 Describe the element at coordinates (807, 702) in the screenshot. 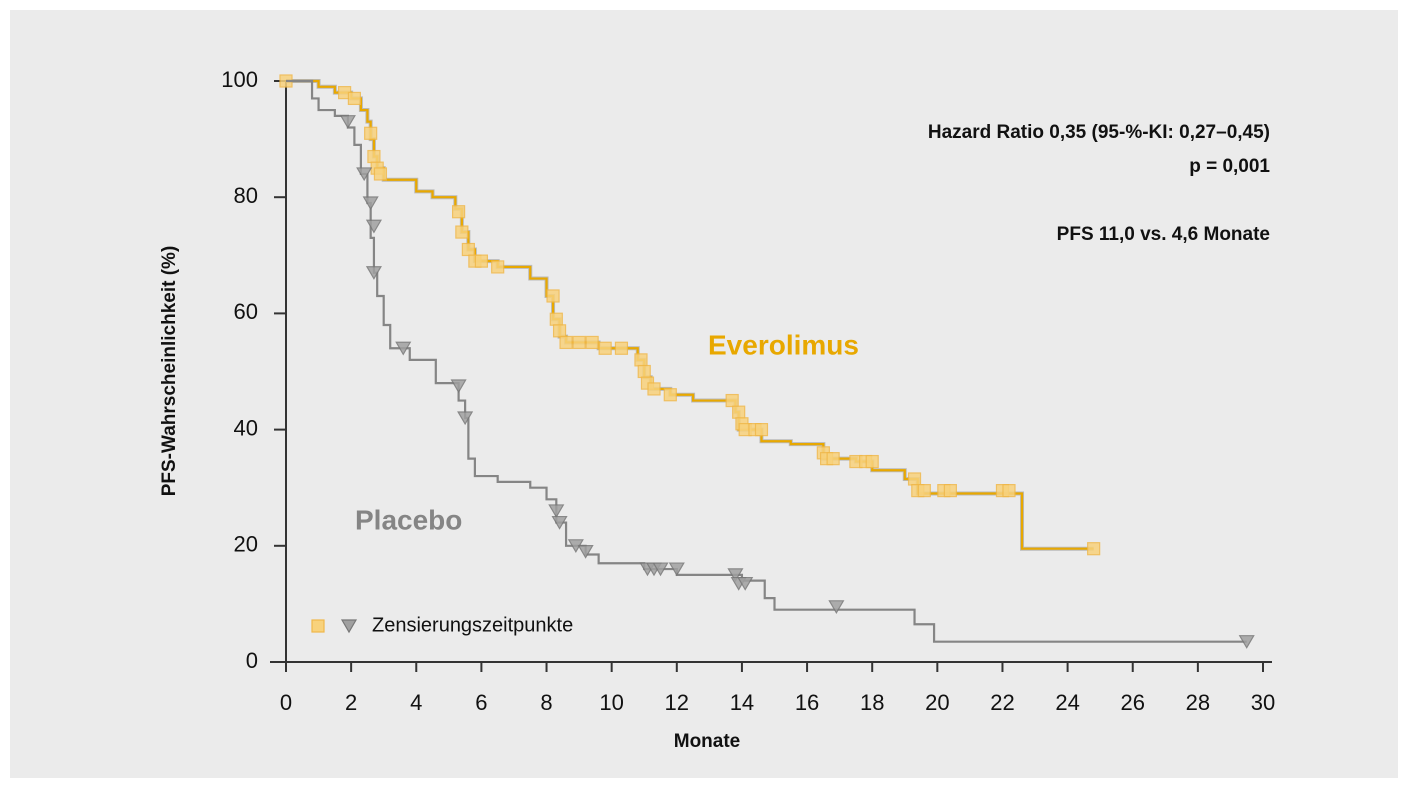

I see `x-tick-label: 16` at that location.